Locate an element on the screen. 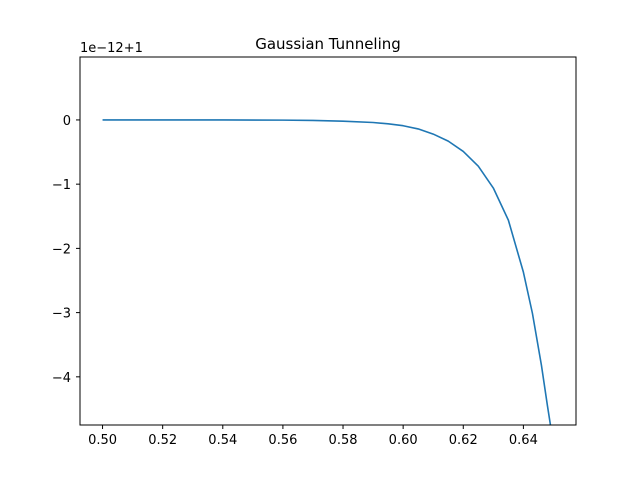  y-axis-ticks: 0 −1 −2 −3 −4 is located at coordinates (66, 250).